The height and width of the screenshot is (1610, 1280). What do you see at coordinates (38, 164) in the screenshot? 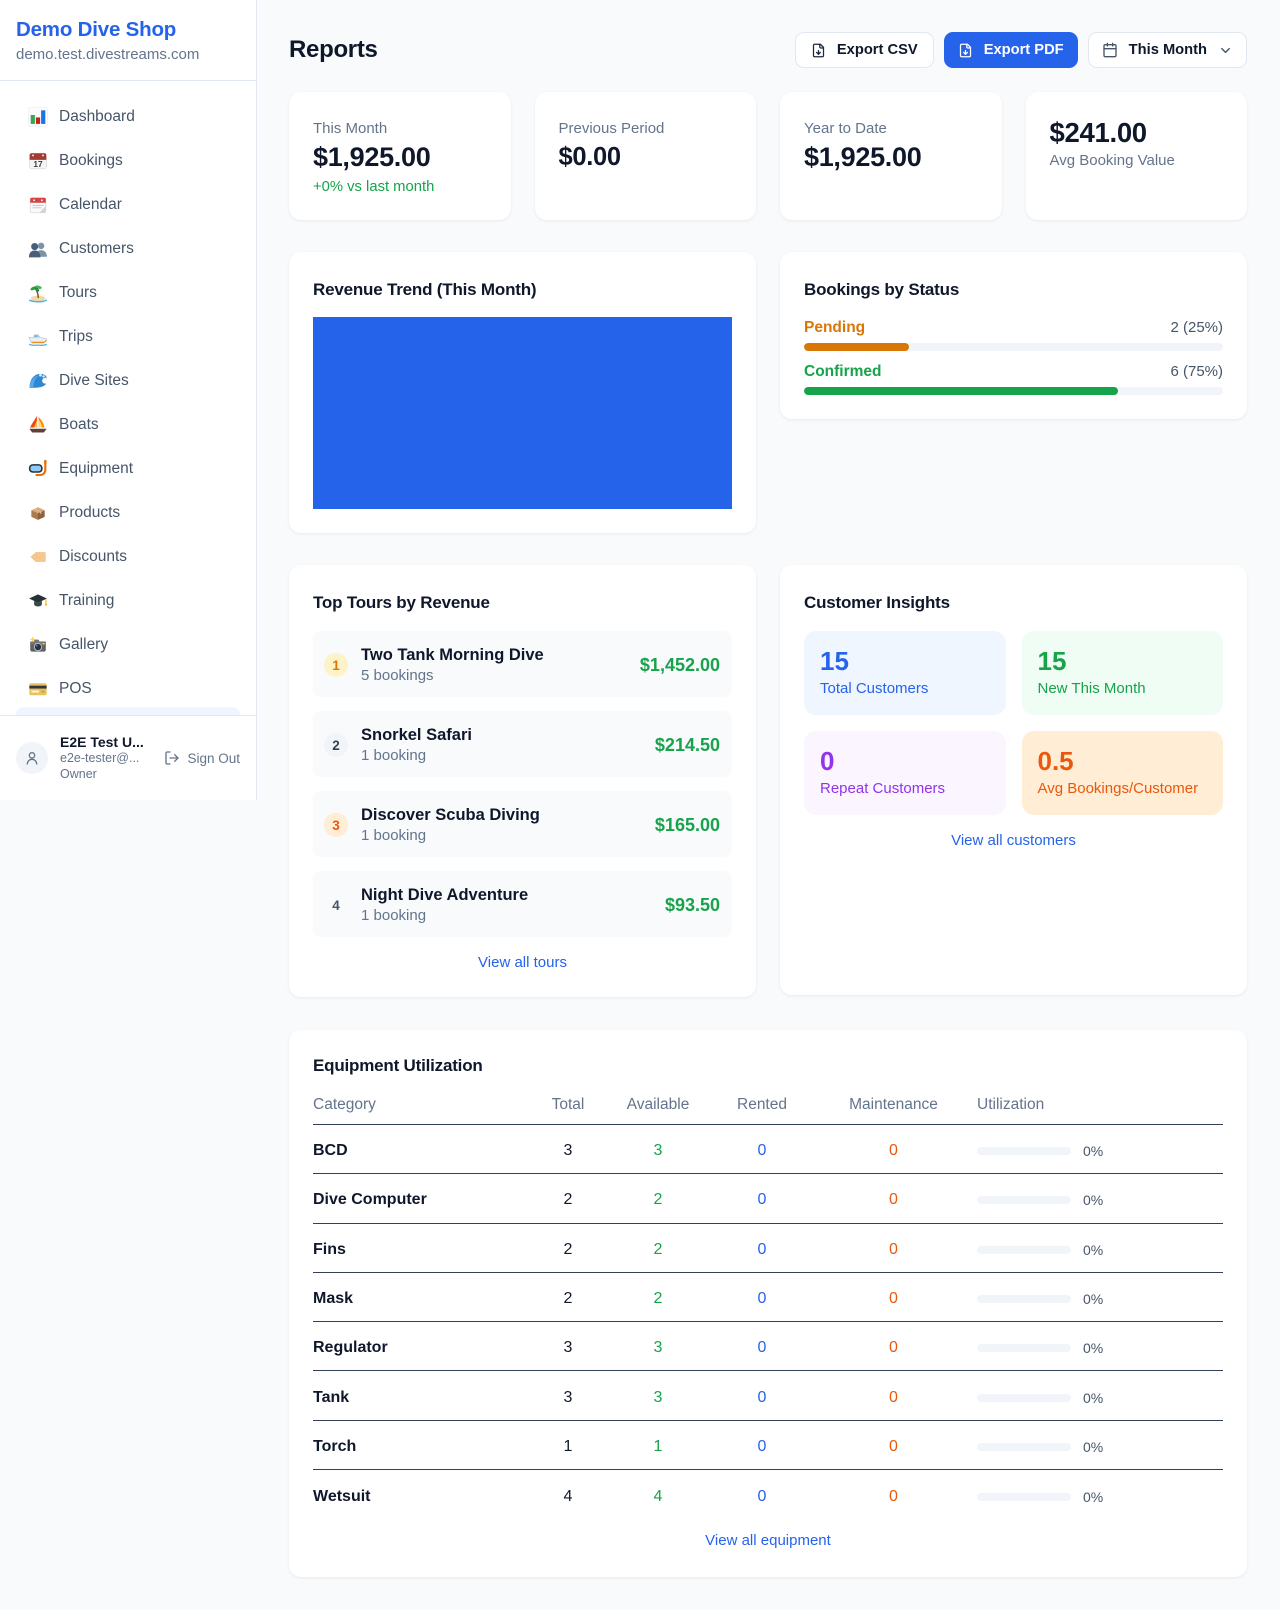
I see `svg-text: 17` at bounding box center [38, 164].